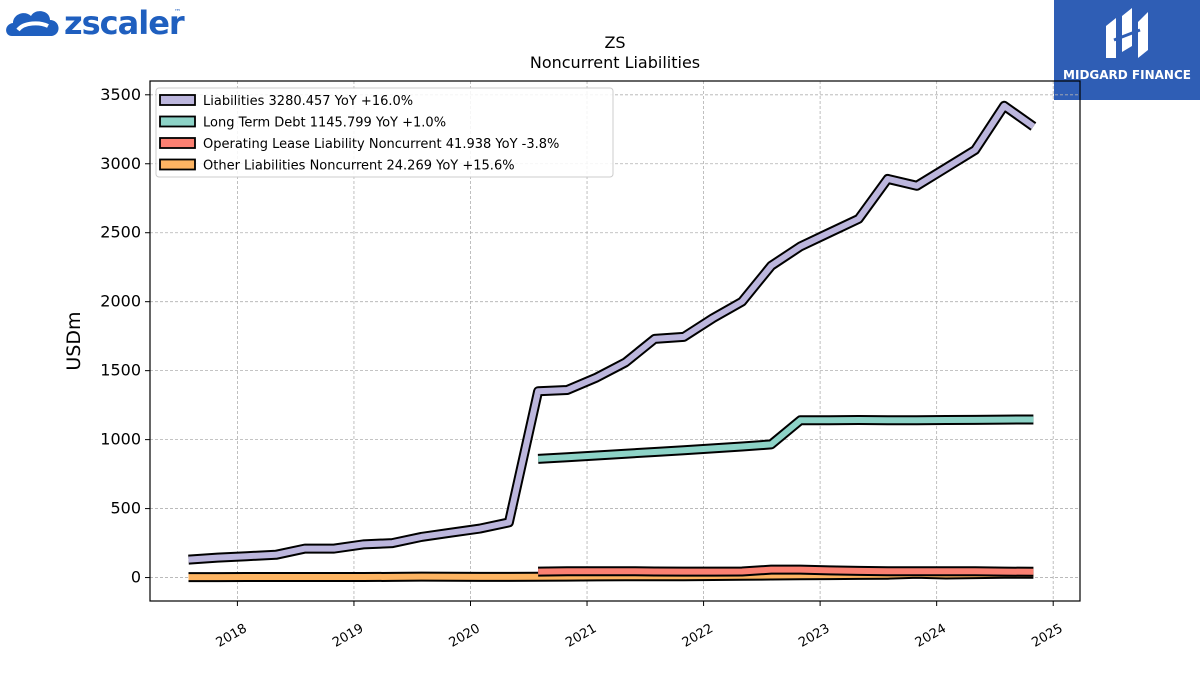 The width and height of the screenshot is (1200, 675). Describe the element at coordinates (120, 439) in the screenshot. I see `y-tick-label: 1000` at that location.